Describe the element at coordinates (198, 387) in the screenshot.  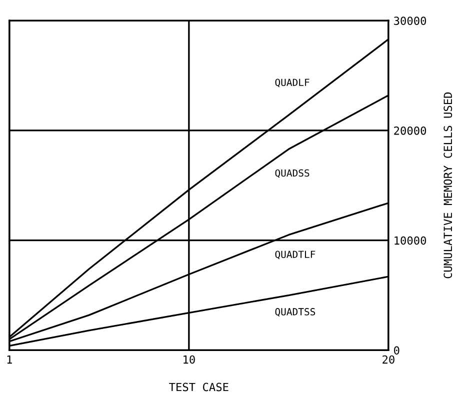
I see `x-axis-title: TEST CASE` at that location.